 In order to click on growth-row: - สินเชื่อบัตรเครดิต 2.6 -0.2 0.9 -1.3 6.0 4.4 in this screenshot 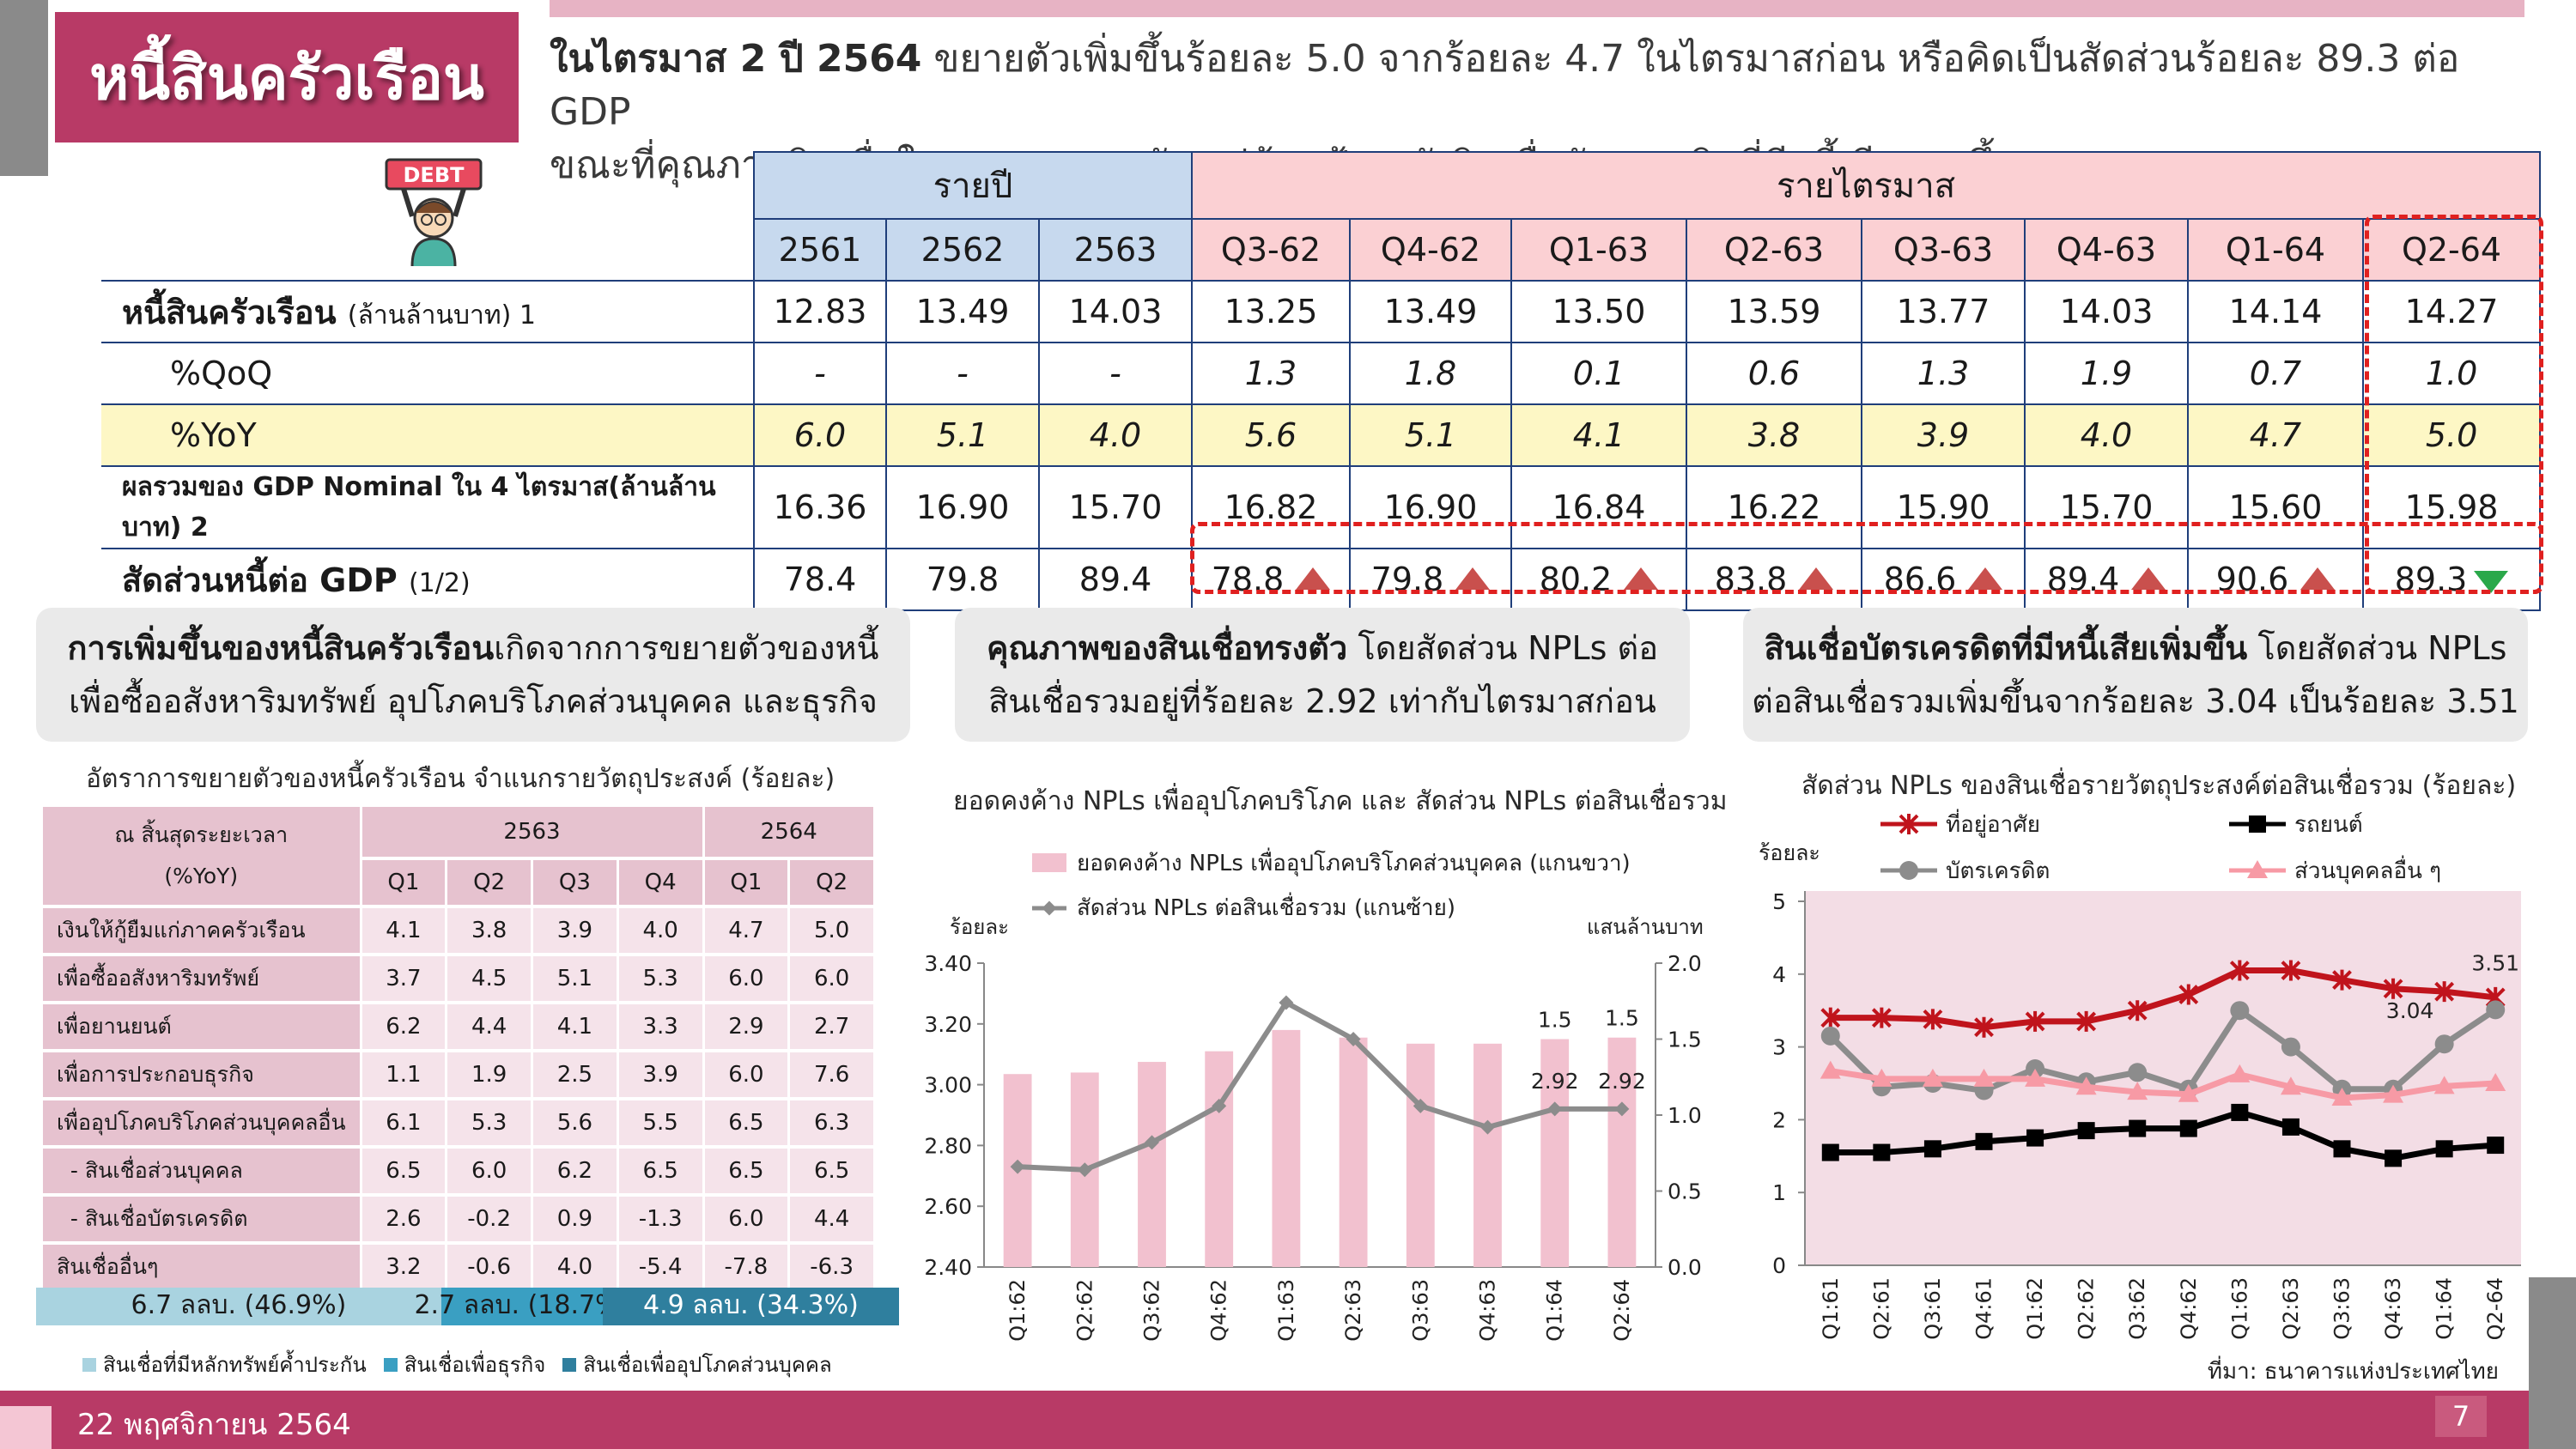, I will do `click(459, 1220)`.